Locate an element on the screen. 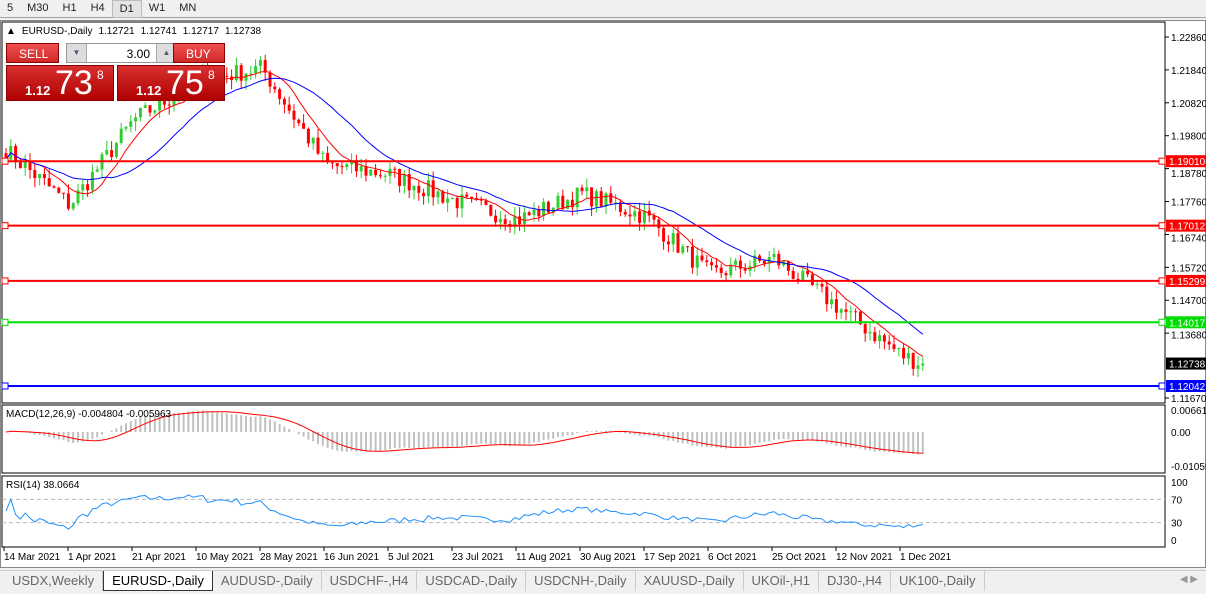 The width and height of the screenshot is (1206, 594). sell-price-fraction: 8 is located at coordinates (100, 75).